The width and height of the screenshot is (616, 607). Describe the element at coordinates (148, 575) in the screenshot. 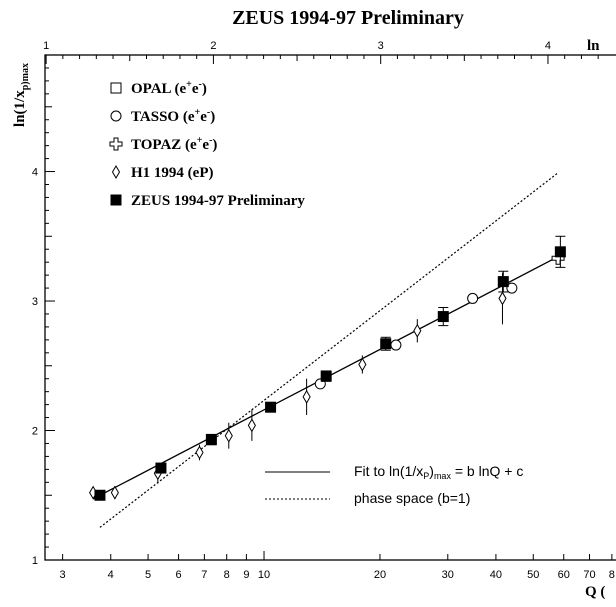

I see `x-tick-label: 5` at that location.